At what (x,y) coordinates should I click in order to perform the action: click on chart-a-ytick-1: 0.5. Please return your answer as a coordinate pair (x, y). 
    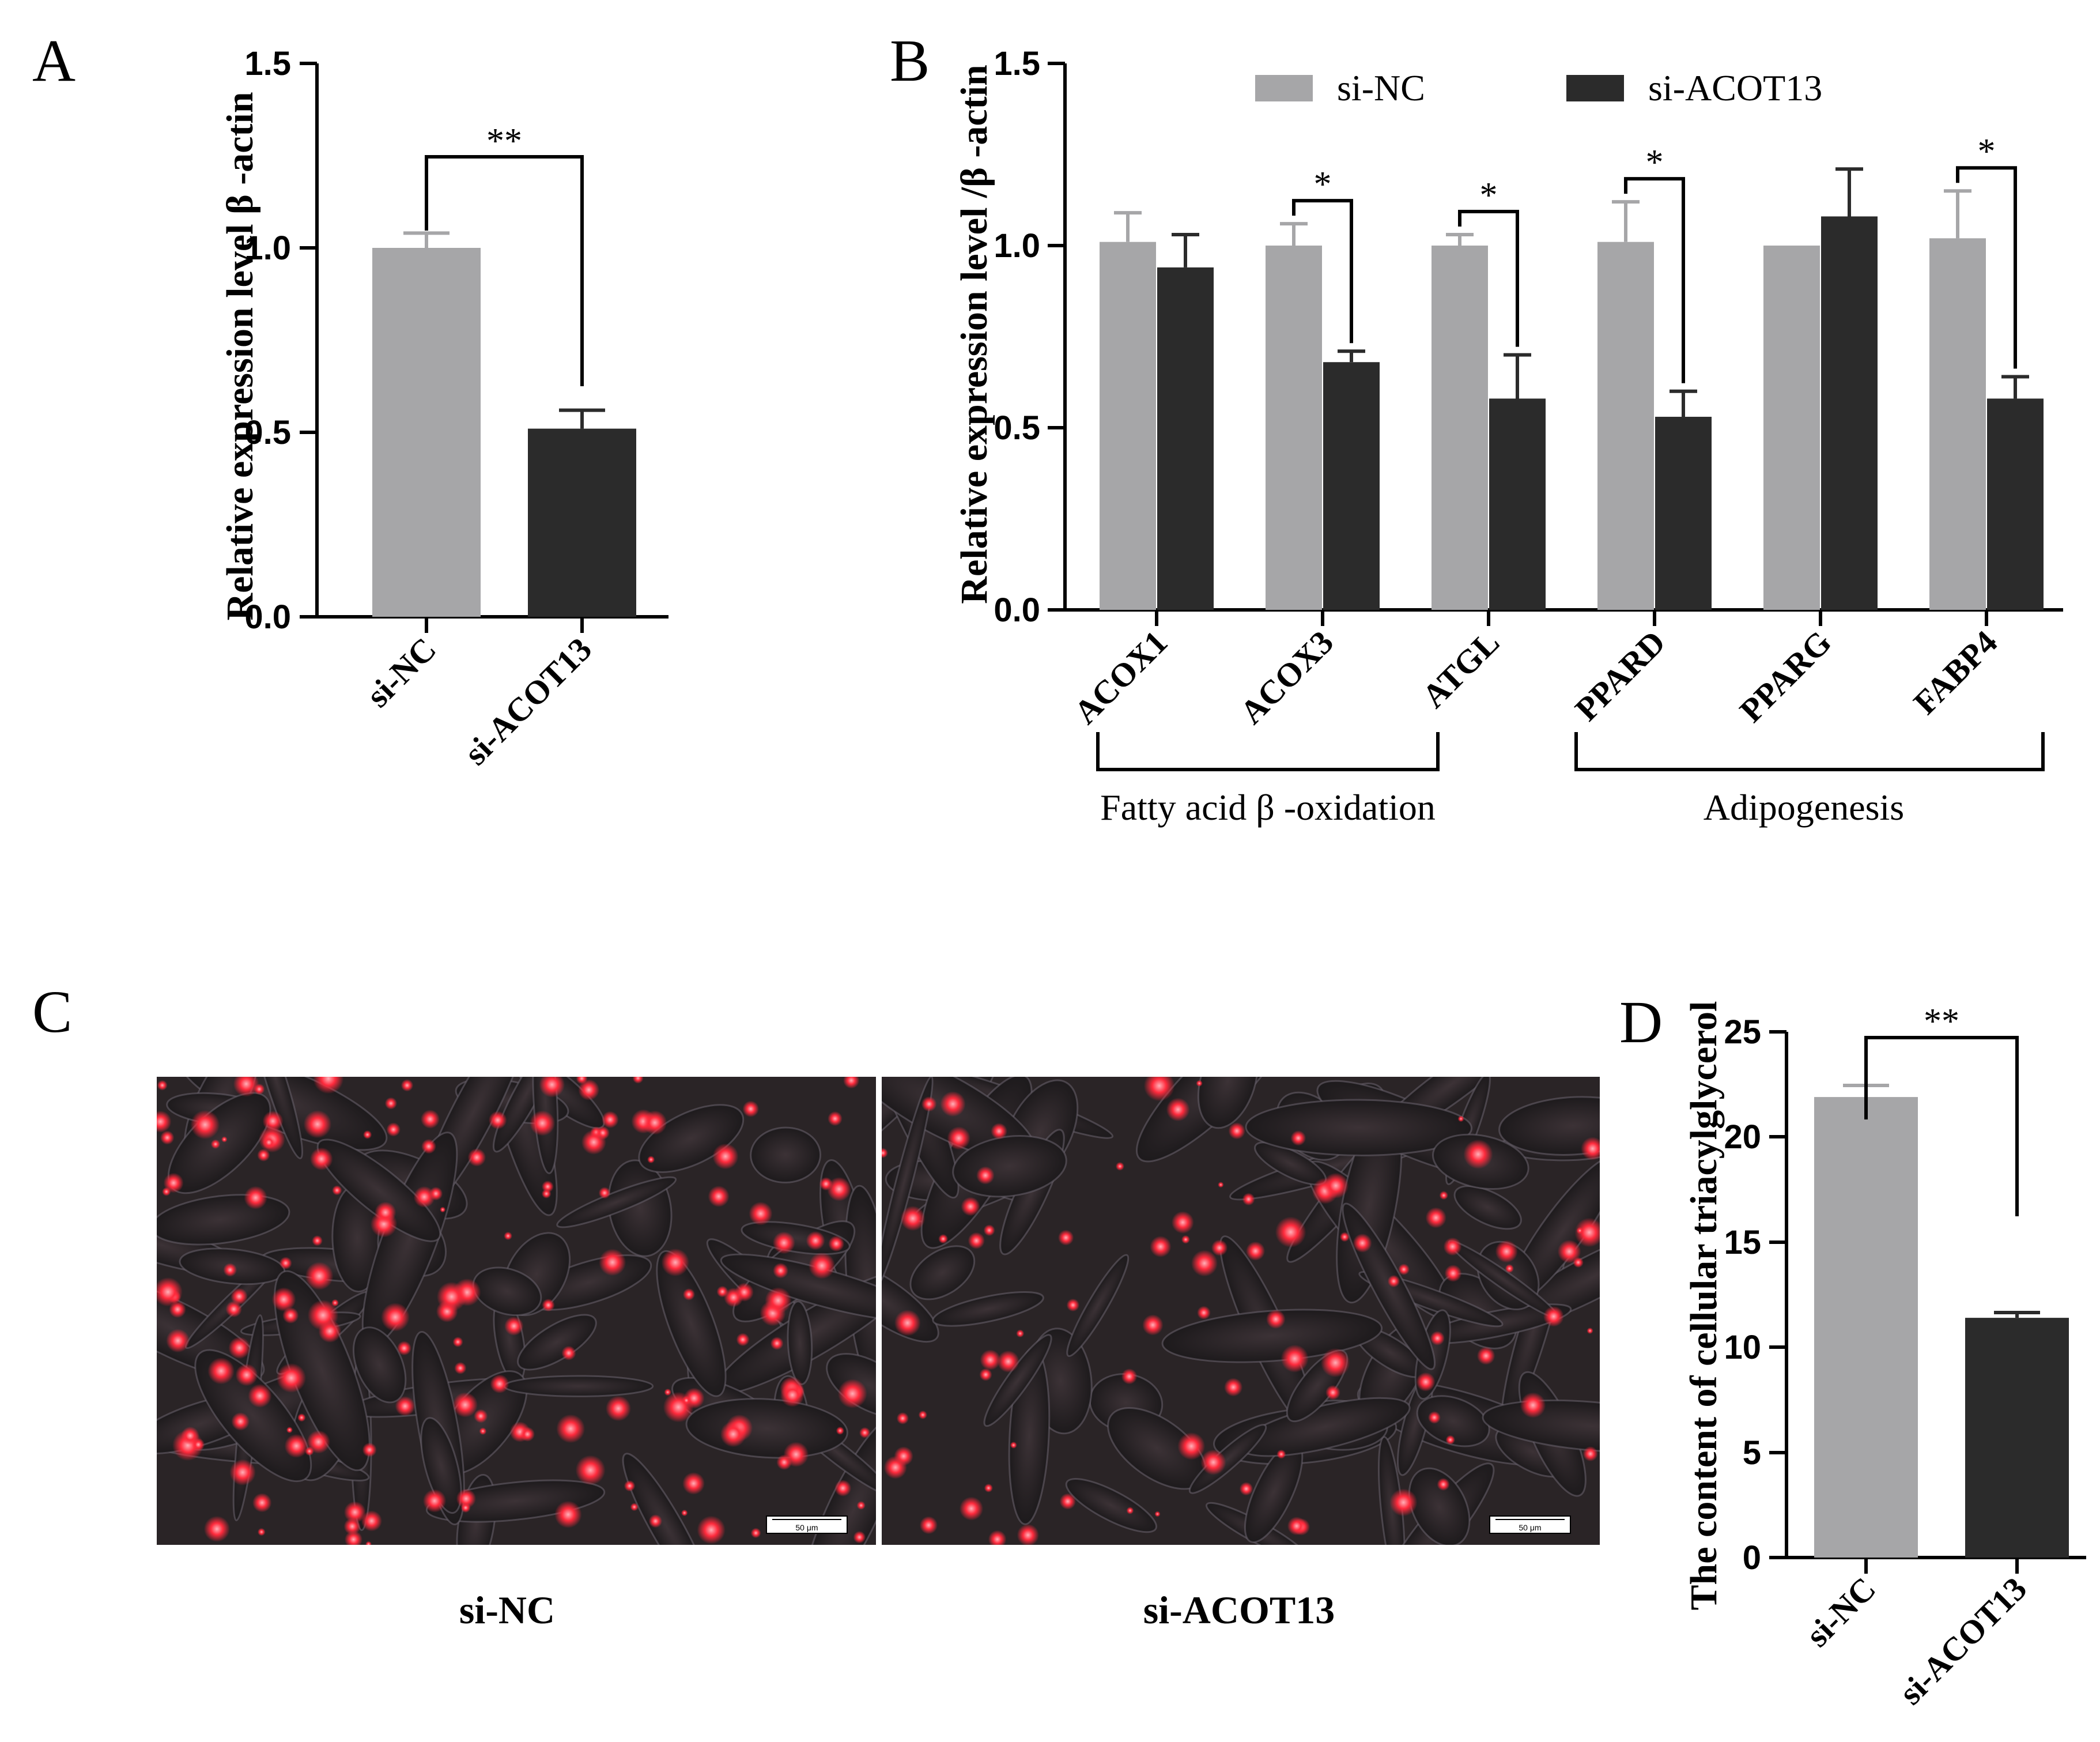
    Looking at the image, I should click on (267, 432).